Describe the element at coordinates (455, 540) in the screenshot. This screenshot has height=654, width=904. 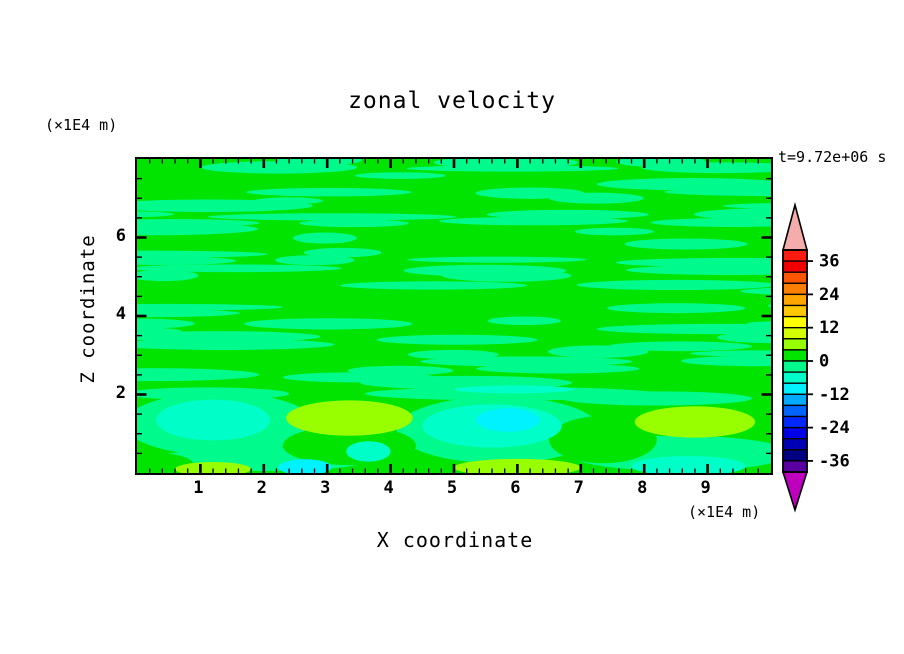
I see `x-axis-title: X coordinate` at that location.